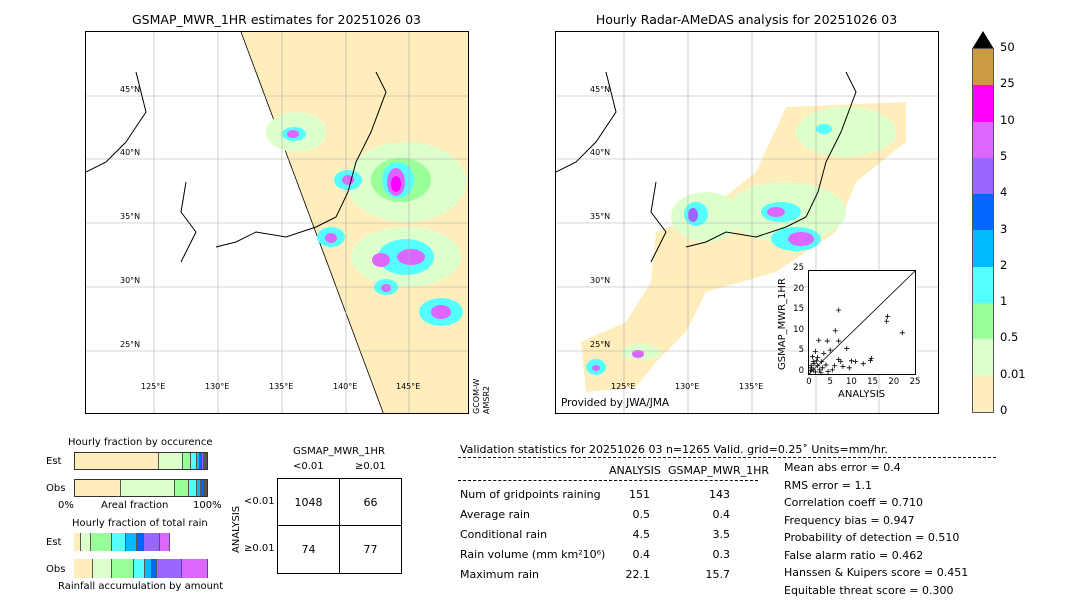  I want to click on coastline, so click(236, 167).